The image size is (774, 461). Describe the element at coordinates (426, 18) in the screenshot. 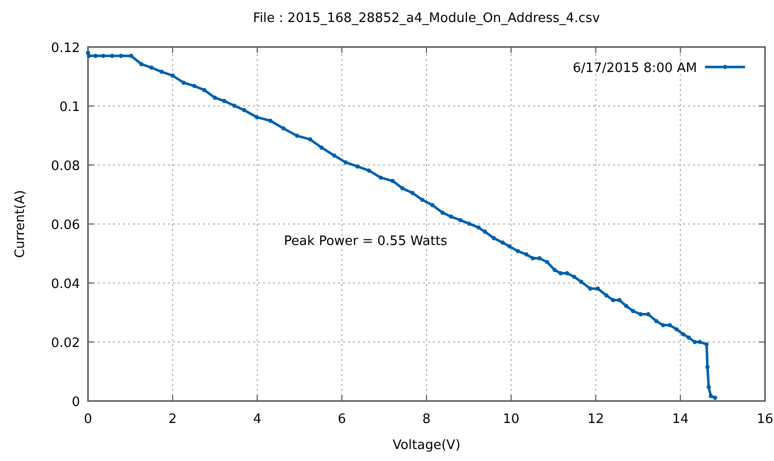

I see `chart-title: File : 2015_168_28852_a4_Module_On_Address_4.csv` at that location.